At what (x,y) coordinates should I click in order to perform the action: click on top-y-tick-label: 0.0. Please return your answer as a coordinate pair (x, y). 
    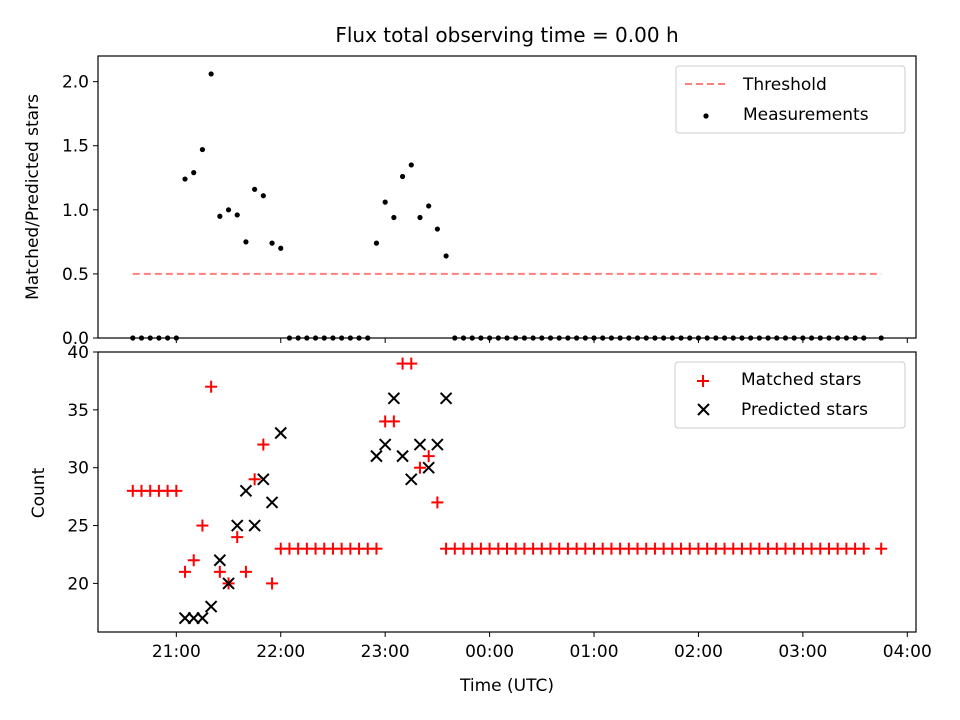
    Looking at the image, I should click on (75, 339).